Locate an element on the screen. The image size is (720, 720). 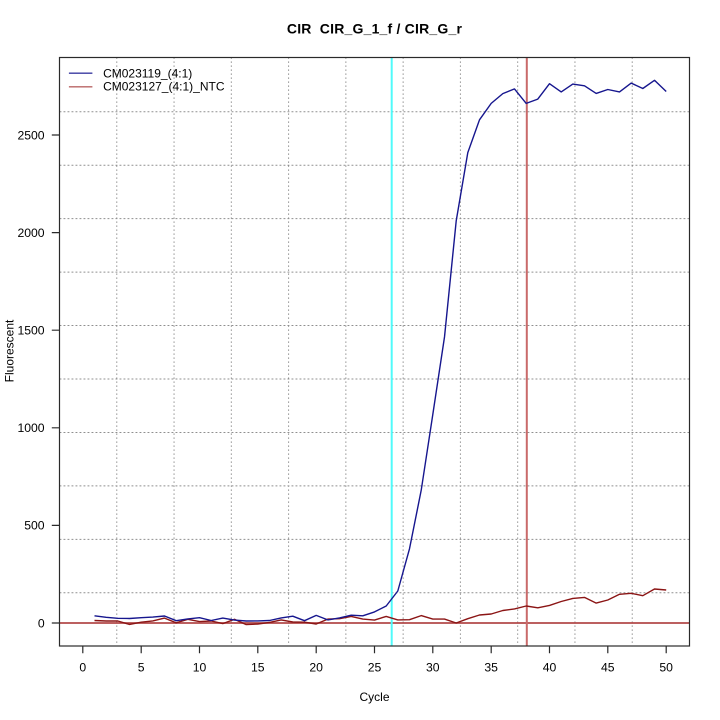
svg-text: 20 is located at coordinates (316, 668).